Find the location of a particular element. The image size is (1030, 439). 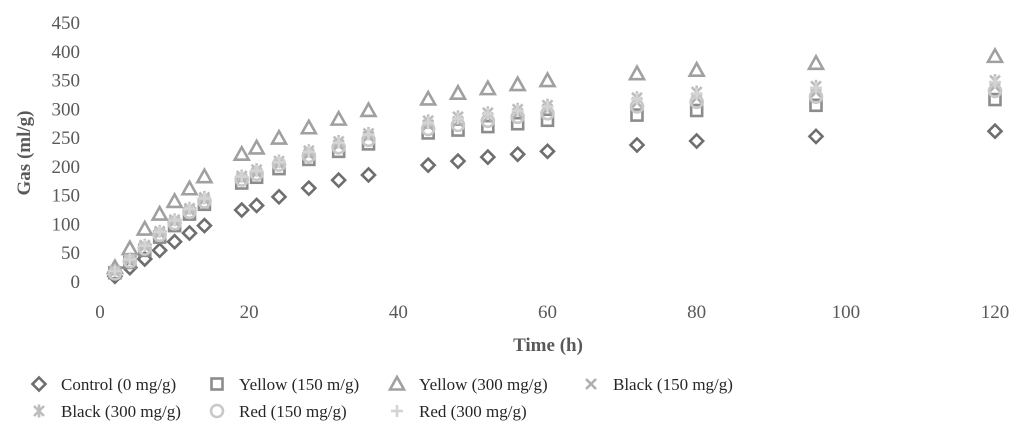

legend-item: Red (150 mg/g) is located at coordinates (278, 411).